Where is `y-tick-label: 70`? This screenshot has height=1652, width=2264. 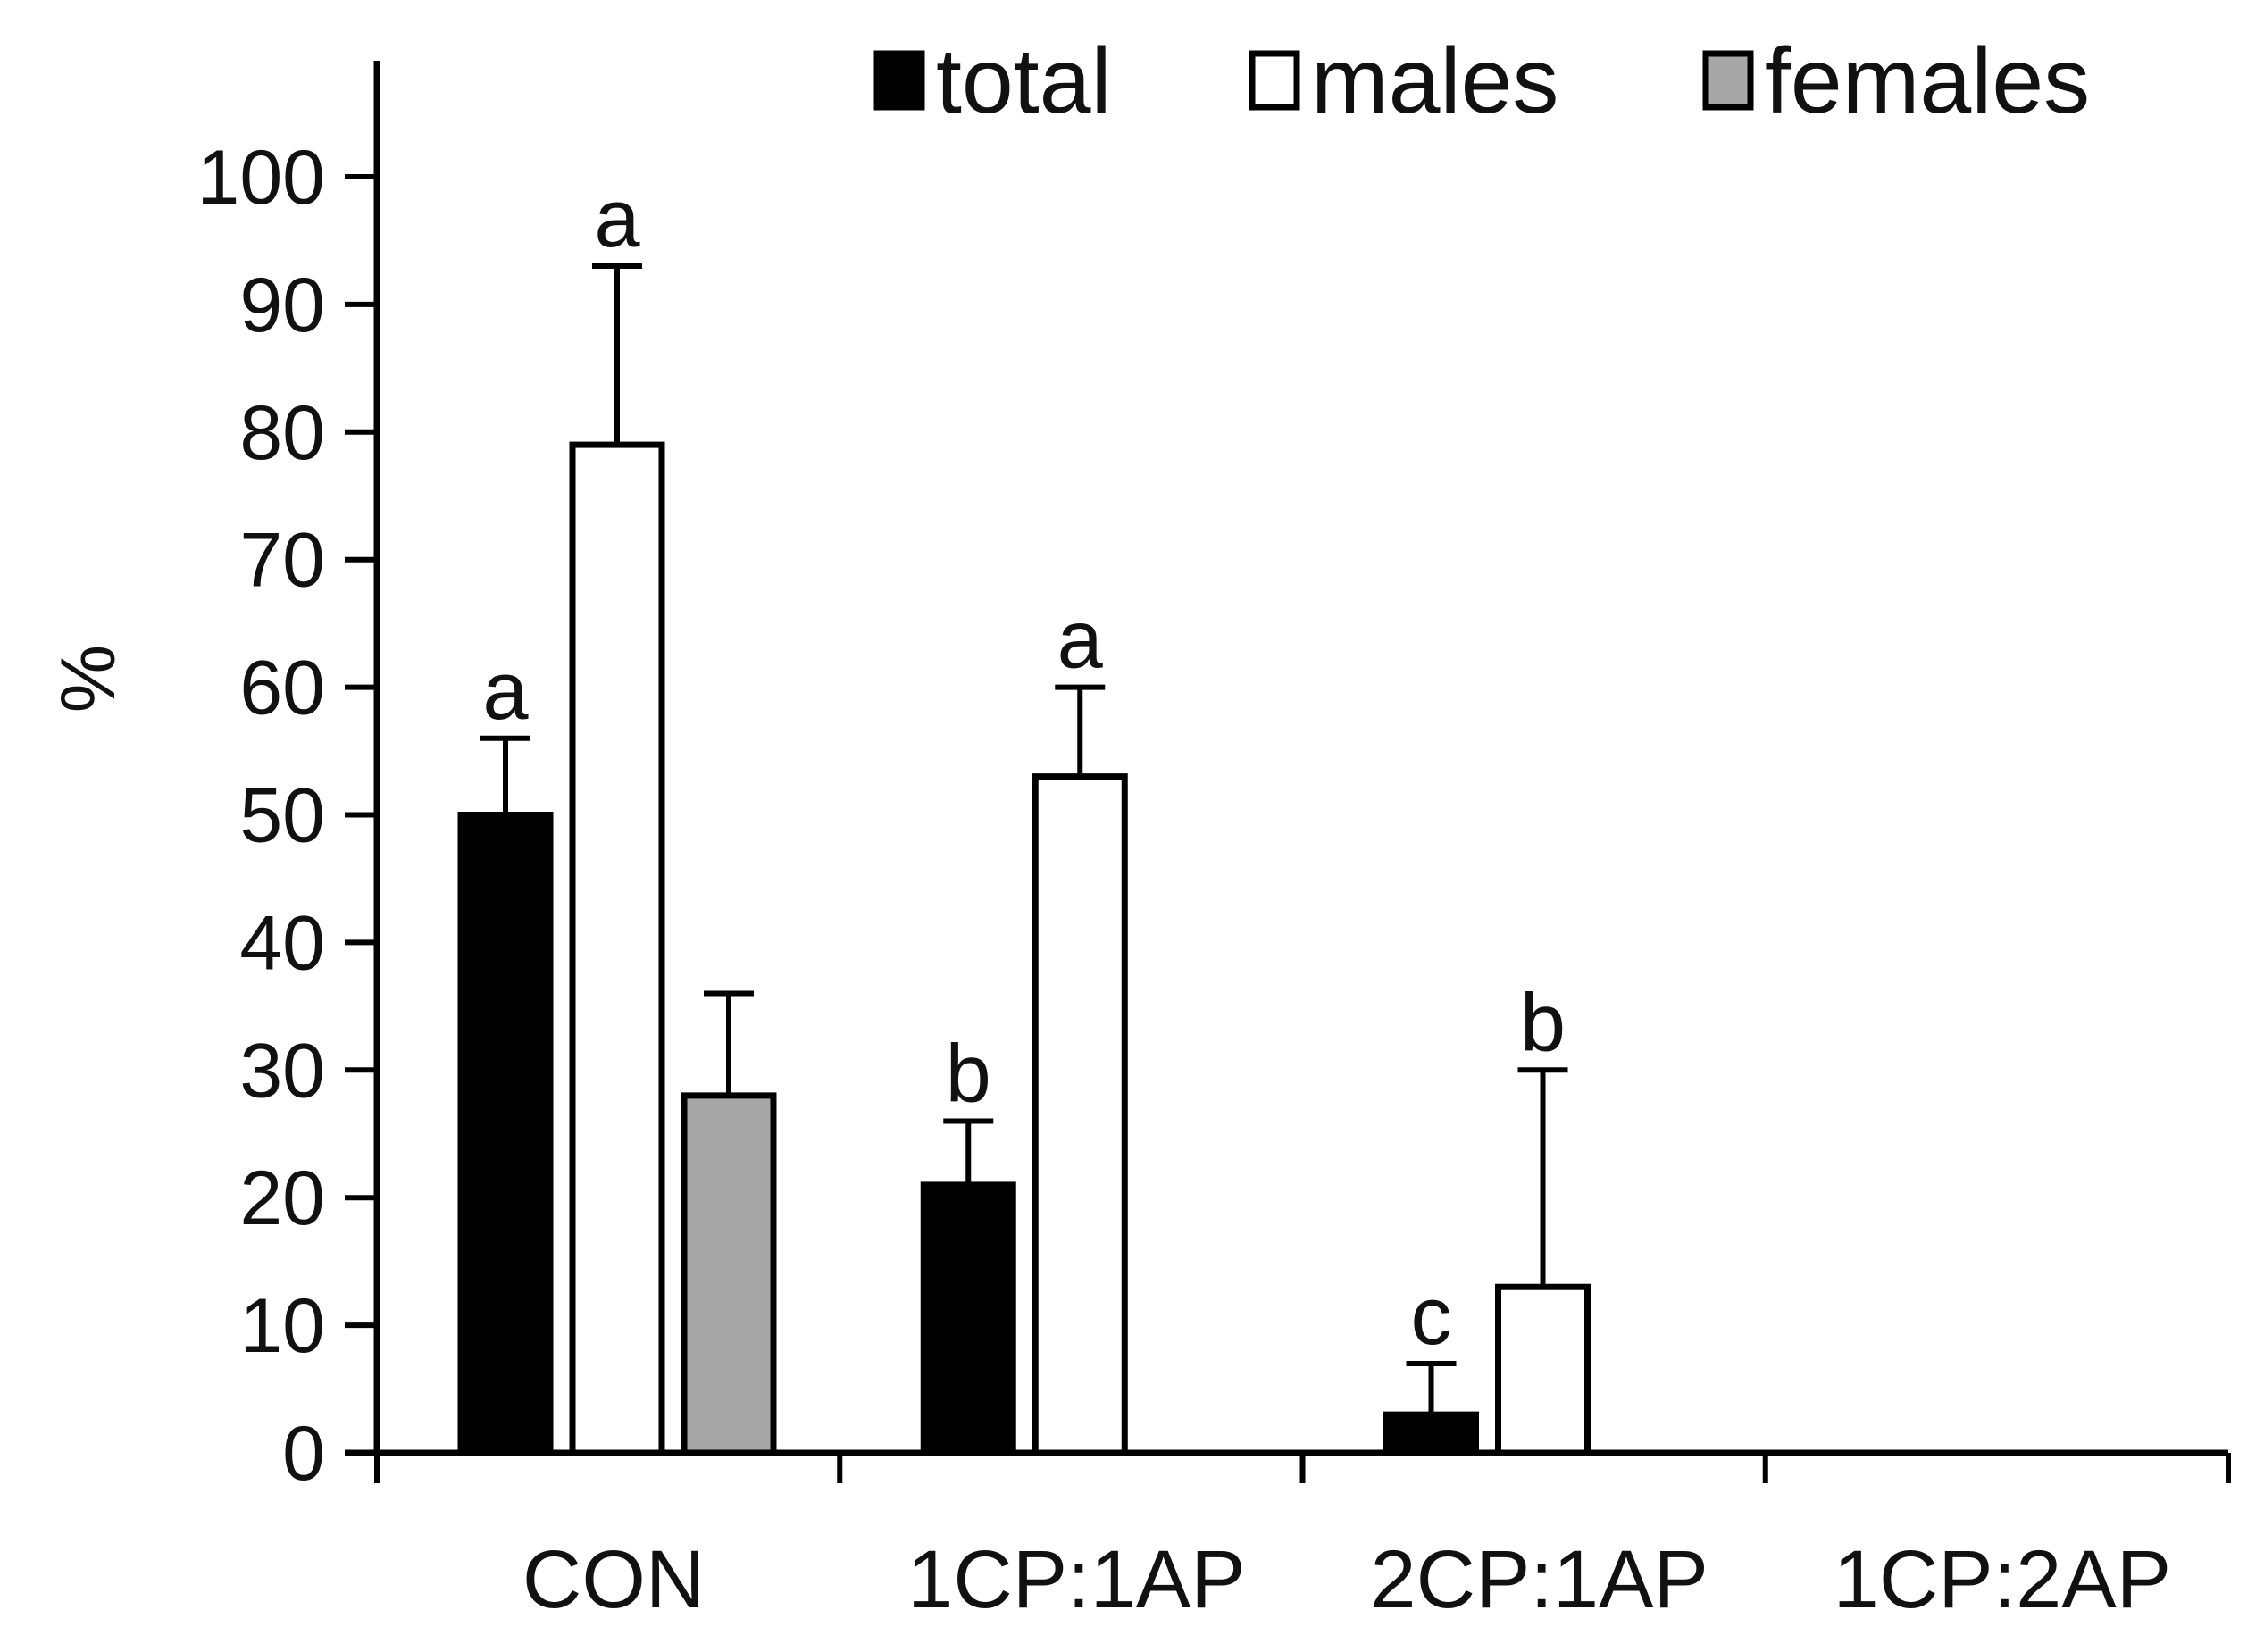 y-tick-label: 70 is located at coordinates (282, 561).